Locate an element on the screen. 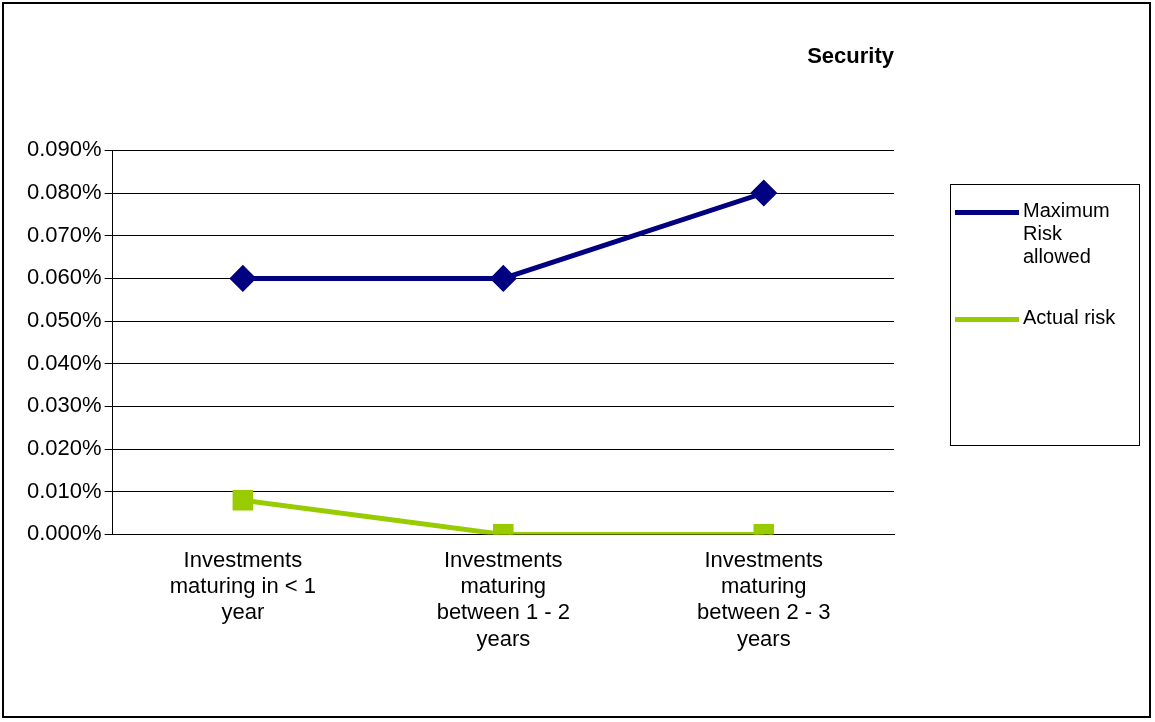 Image resolution: width=1155 pixels, height=722 pixels. chart-title: Security is located at coordinates (851, 56).